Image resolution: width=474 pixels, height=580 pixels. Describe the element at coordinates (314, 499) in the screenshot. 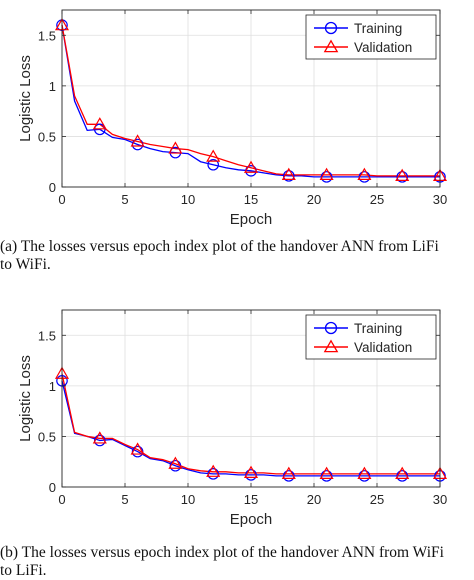

I see `chart-b-x-tick-label-4: 20` at that location.